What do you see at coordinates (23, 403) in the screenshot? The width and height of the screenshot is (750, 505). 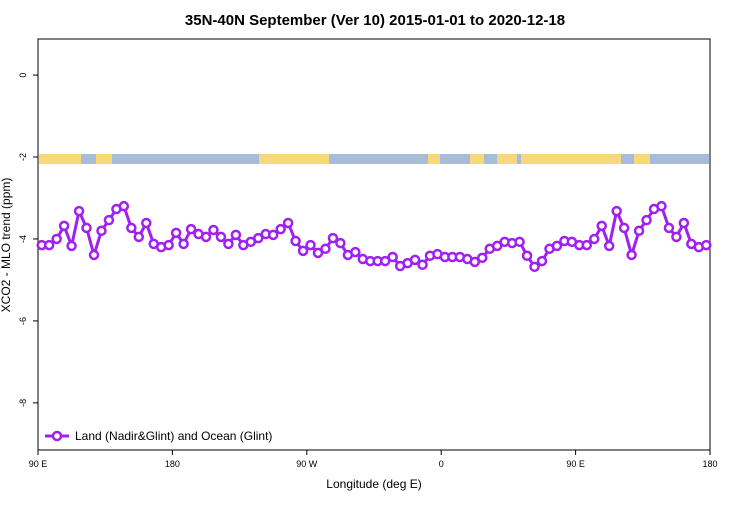 I see `y-tick-label: -8` at bounding box center [23, 403].